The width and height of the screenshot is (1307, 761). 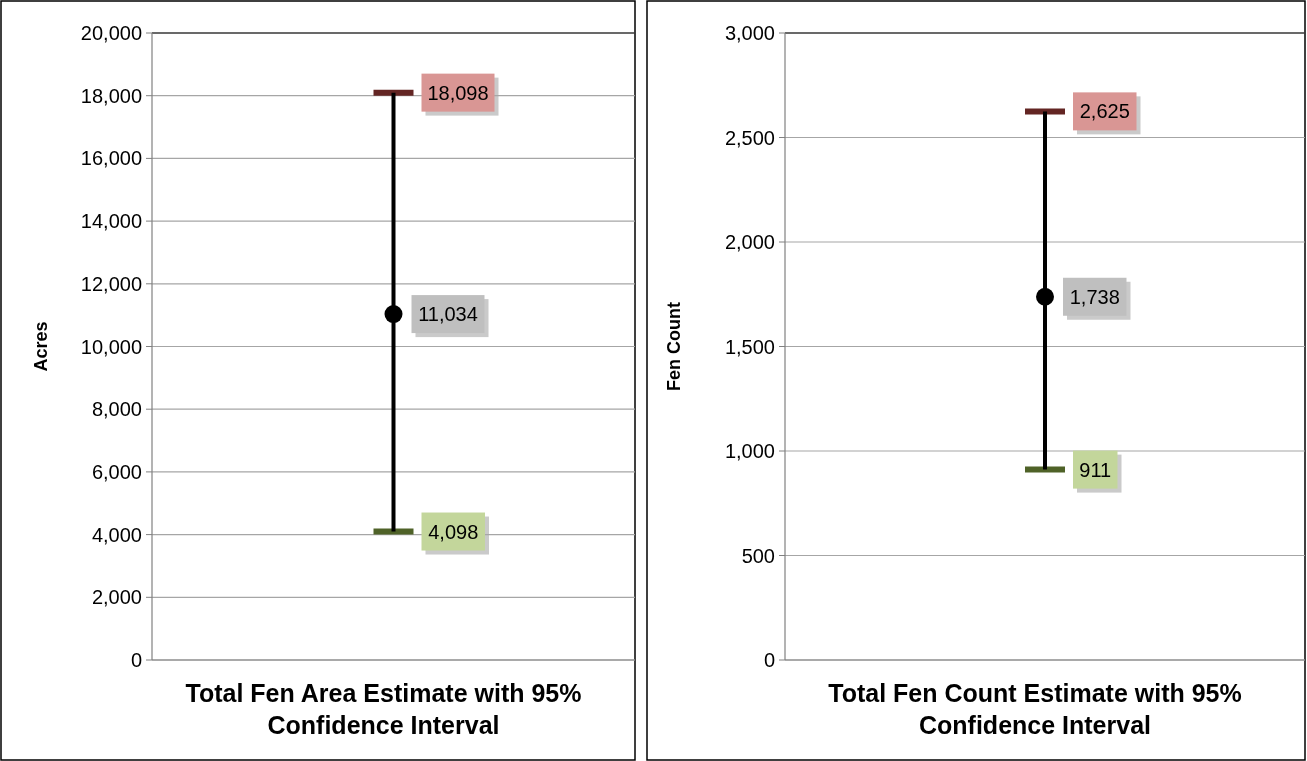 I want to click on data-label: 1,738, so click(x=1094, y=296).